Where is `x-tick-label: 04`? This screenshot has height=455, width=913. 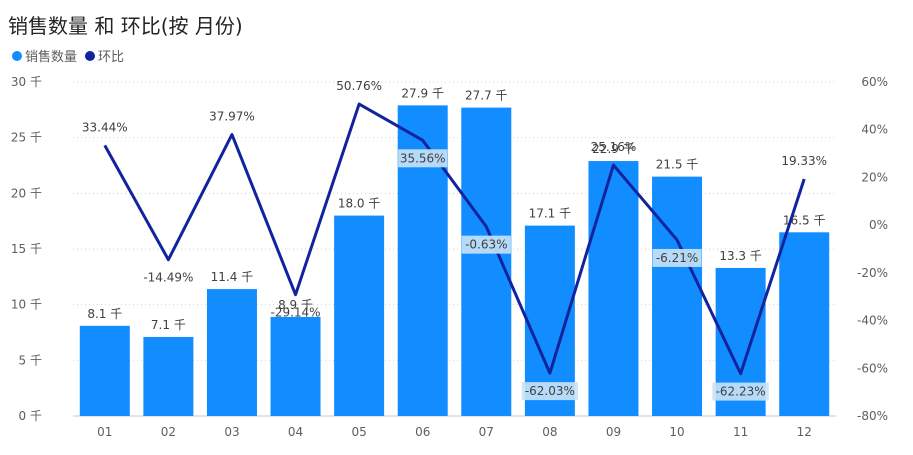
x-tick-label: 04 is located at coordinates (295, 432).